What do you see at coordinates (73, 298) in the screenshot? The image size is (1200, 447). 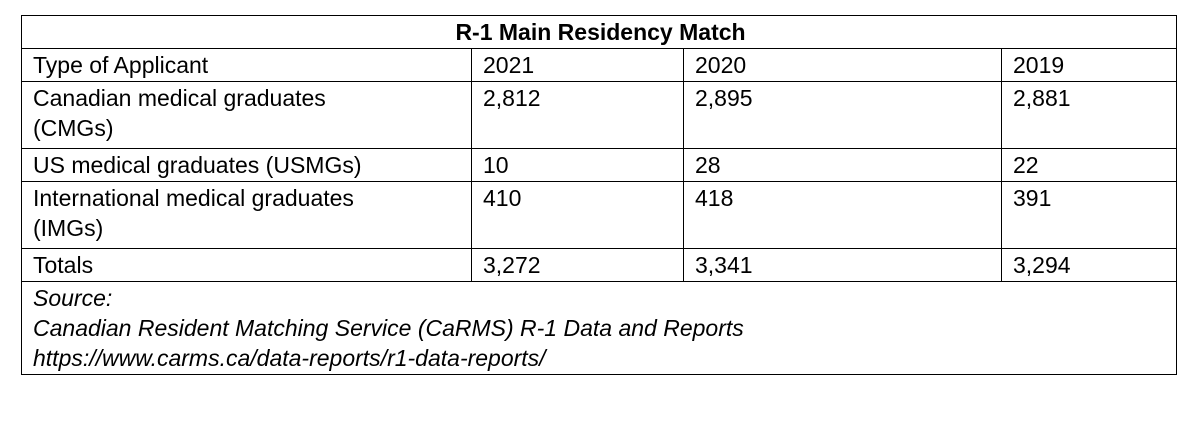 I see `source-heading: Source:` at bounding box center [73, 298].